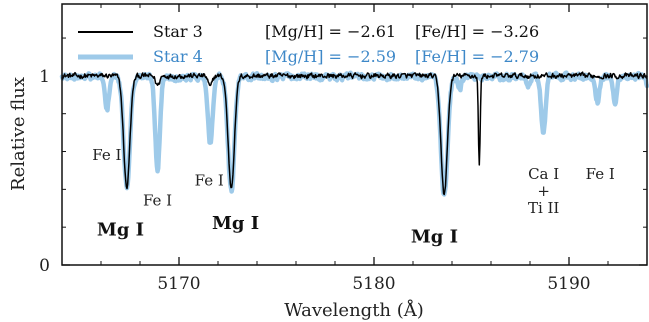 This screenshot has width=649, height=322. What do you see at coordinates (44, 266) in the screenshot?
I see `y-tick-label: 0` at bounding box center [44, 266].